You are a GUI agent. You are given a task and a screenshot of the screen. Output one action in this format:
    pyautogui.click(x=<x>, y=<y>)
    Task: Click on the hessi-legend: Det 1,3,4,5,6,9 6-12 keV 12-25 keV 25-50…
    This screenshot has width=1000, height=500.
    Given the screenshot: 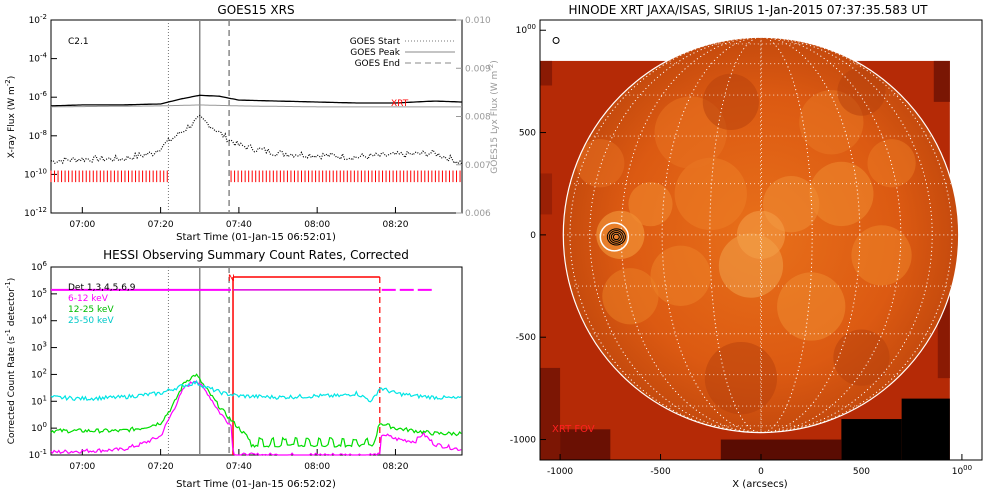 What is the action you would take?
    pyautogui.click(x=102, y=304)
    